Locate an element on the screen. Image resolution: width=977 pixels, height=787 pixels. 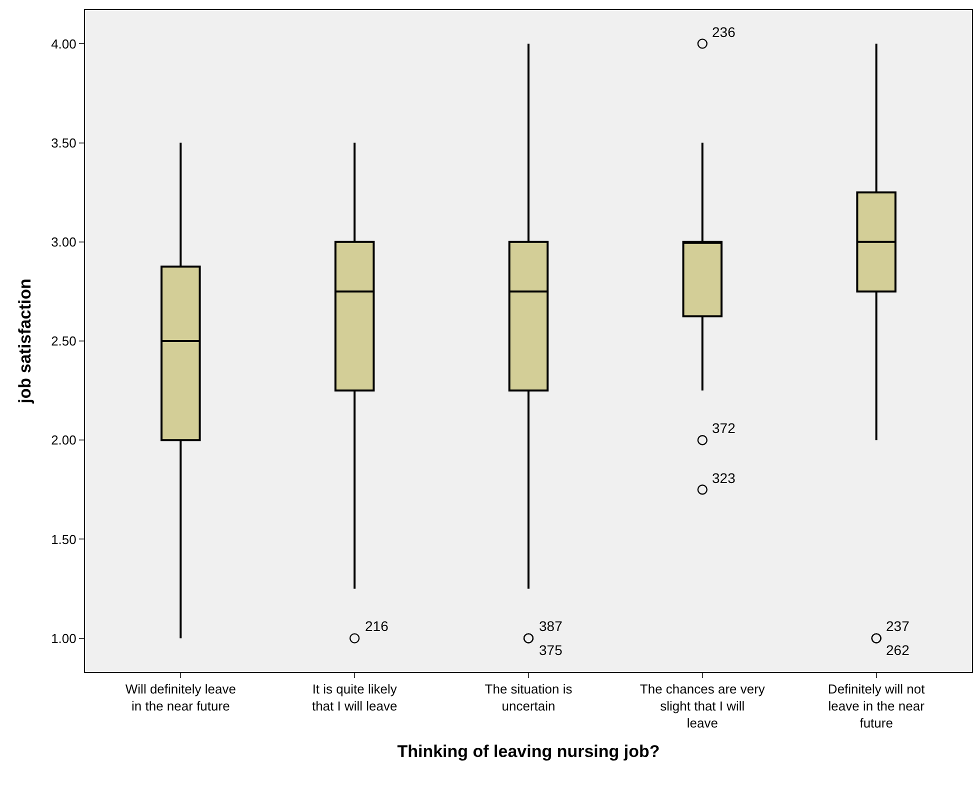
y-tick-label: 2.00 is located at coordinates (63, 440).